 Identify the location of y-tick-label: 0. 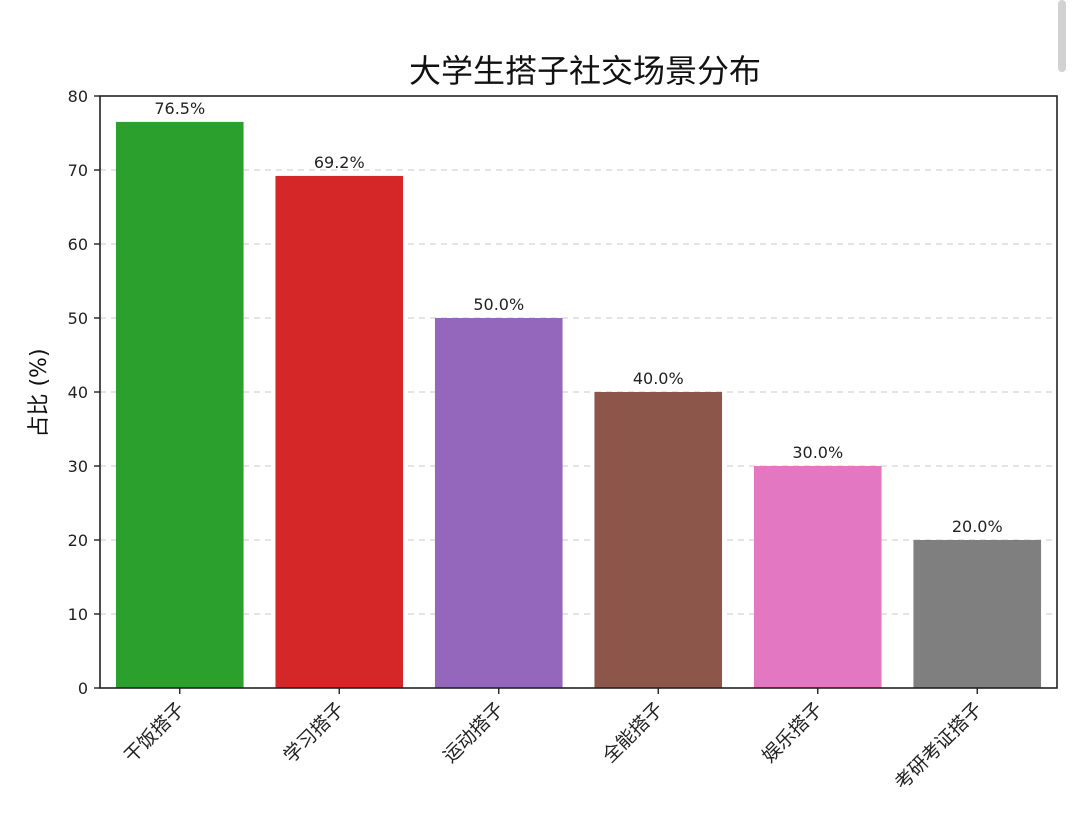
(83, 688).